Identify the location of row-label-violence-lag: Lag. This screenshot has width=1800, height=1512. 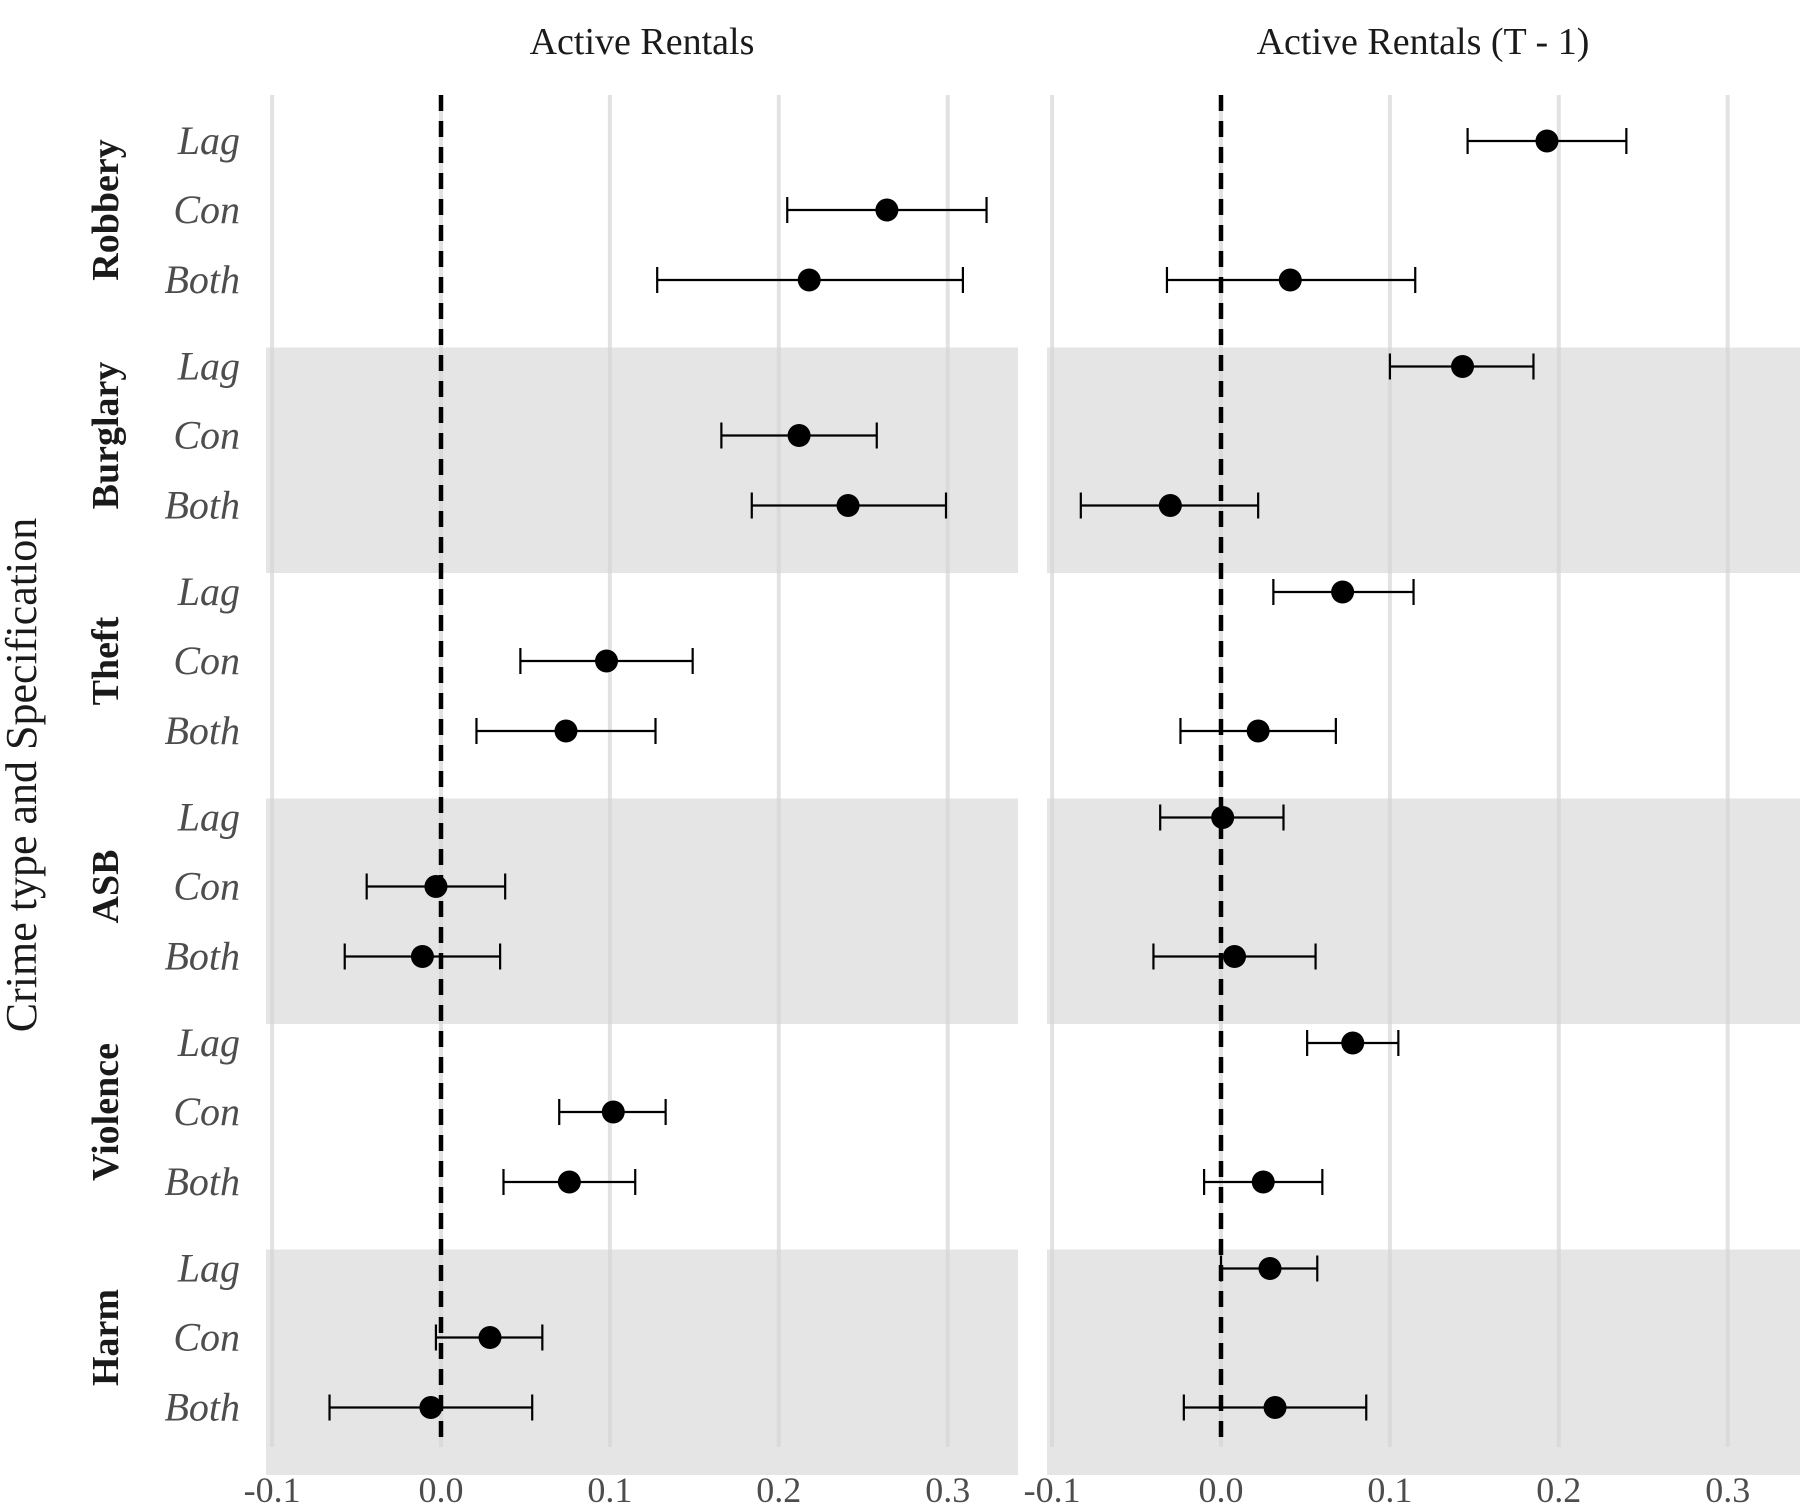
(208, 1042).